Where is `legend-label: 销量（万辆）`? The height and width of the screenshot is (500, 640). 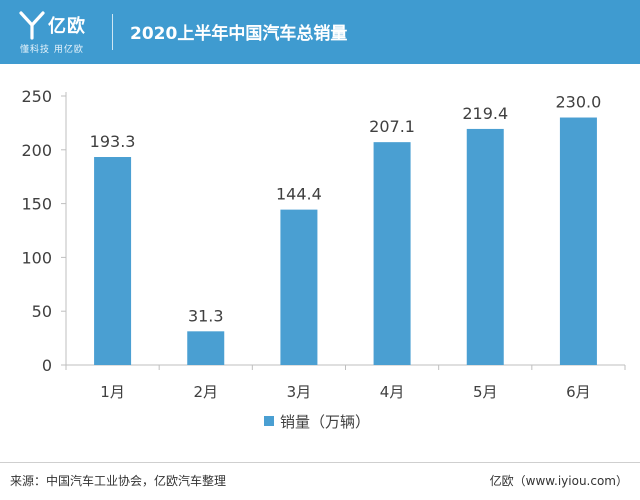 legend-label: 销量（万辆） is located at coordinates (325, 422).